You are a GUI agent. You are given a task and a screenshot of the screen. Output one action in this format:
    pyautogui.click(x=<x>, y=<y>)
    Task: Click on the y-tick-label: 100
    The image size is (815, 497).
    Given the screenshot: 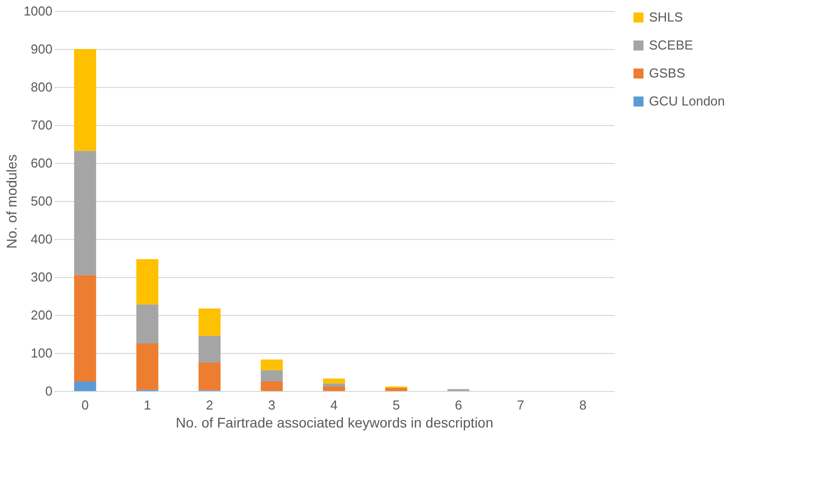 What is the action you would take?
    pyautogui.click(x=41, y=353)
    